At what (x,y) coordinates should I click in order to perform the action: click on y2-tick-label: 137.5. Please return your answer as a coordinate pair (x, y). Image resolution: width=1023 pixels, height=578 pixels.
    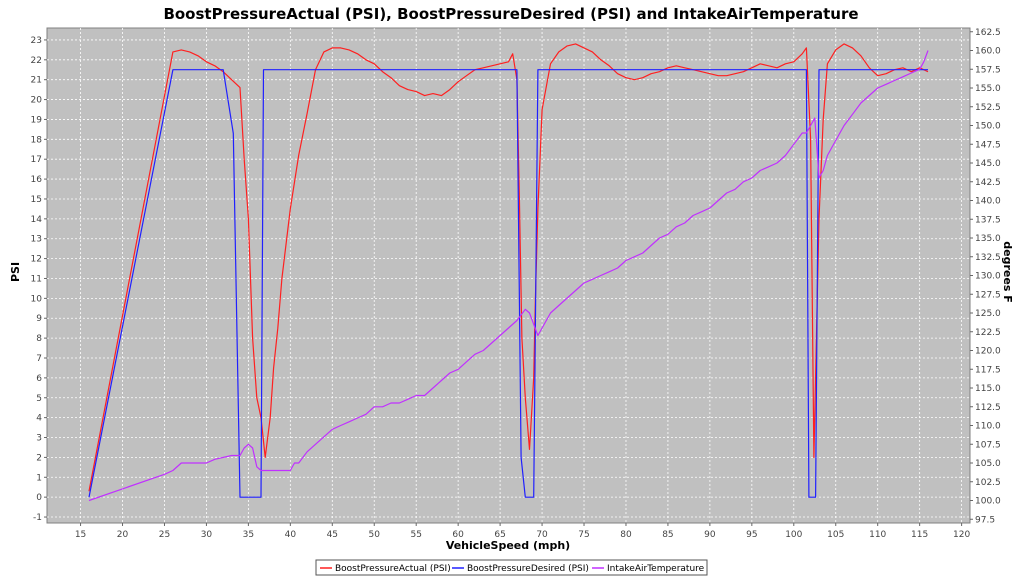
    Looking at the image, I should click on (988, 220).